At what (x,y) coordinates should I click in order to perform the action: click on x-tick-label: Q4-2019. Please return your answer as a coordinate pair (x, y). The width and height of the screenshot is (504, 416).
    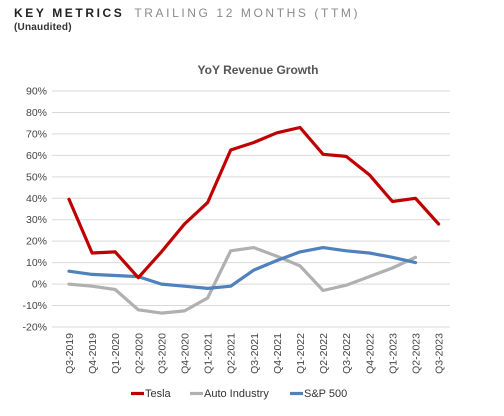
    Looking at the image, I should click on (93, 353).